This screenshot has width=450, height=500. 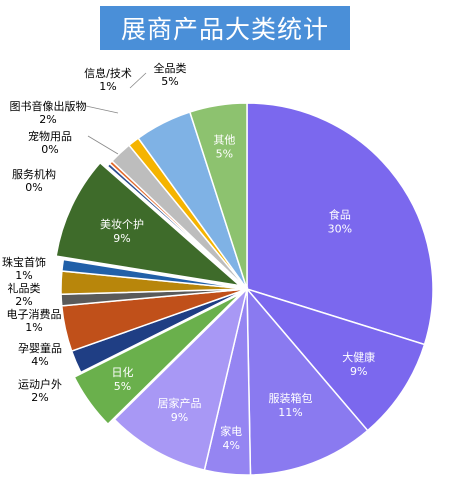 I want to click on slice-label: 大健康, so click(x=358, y=357).